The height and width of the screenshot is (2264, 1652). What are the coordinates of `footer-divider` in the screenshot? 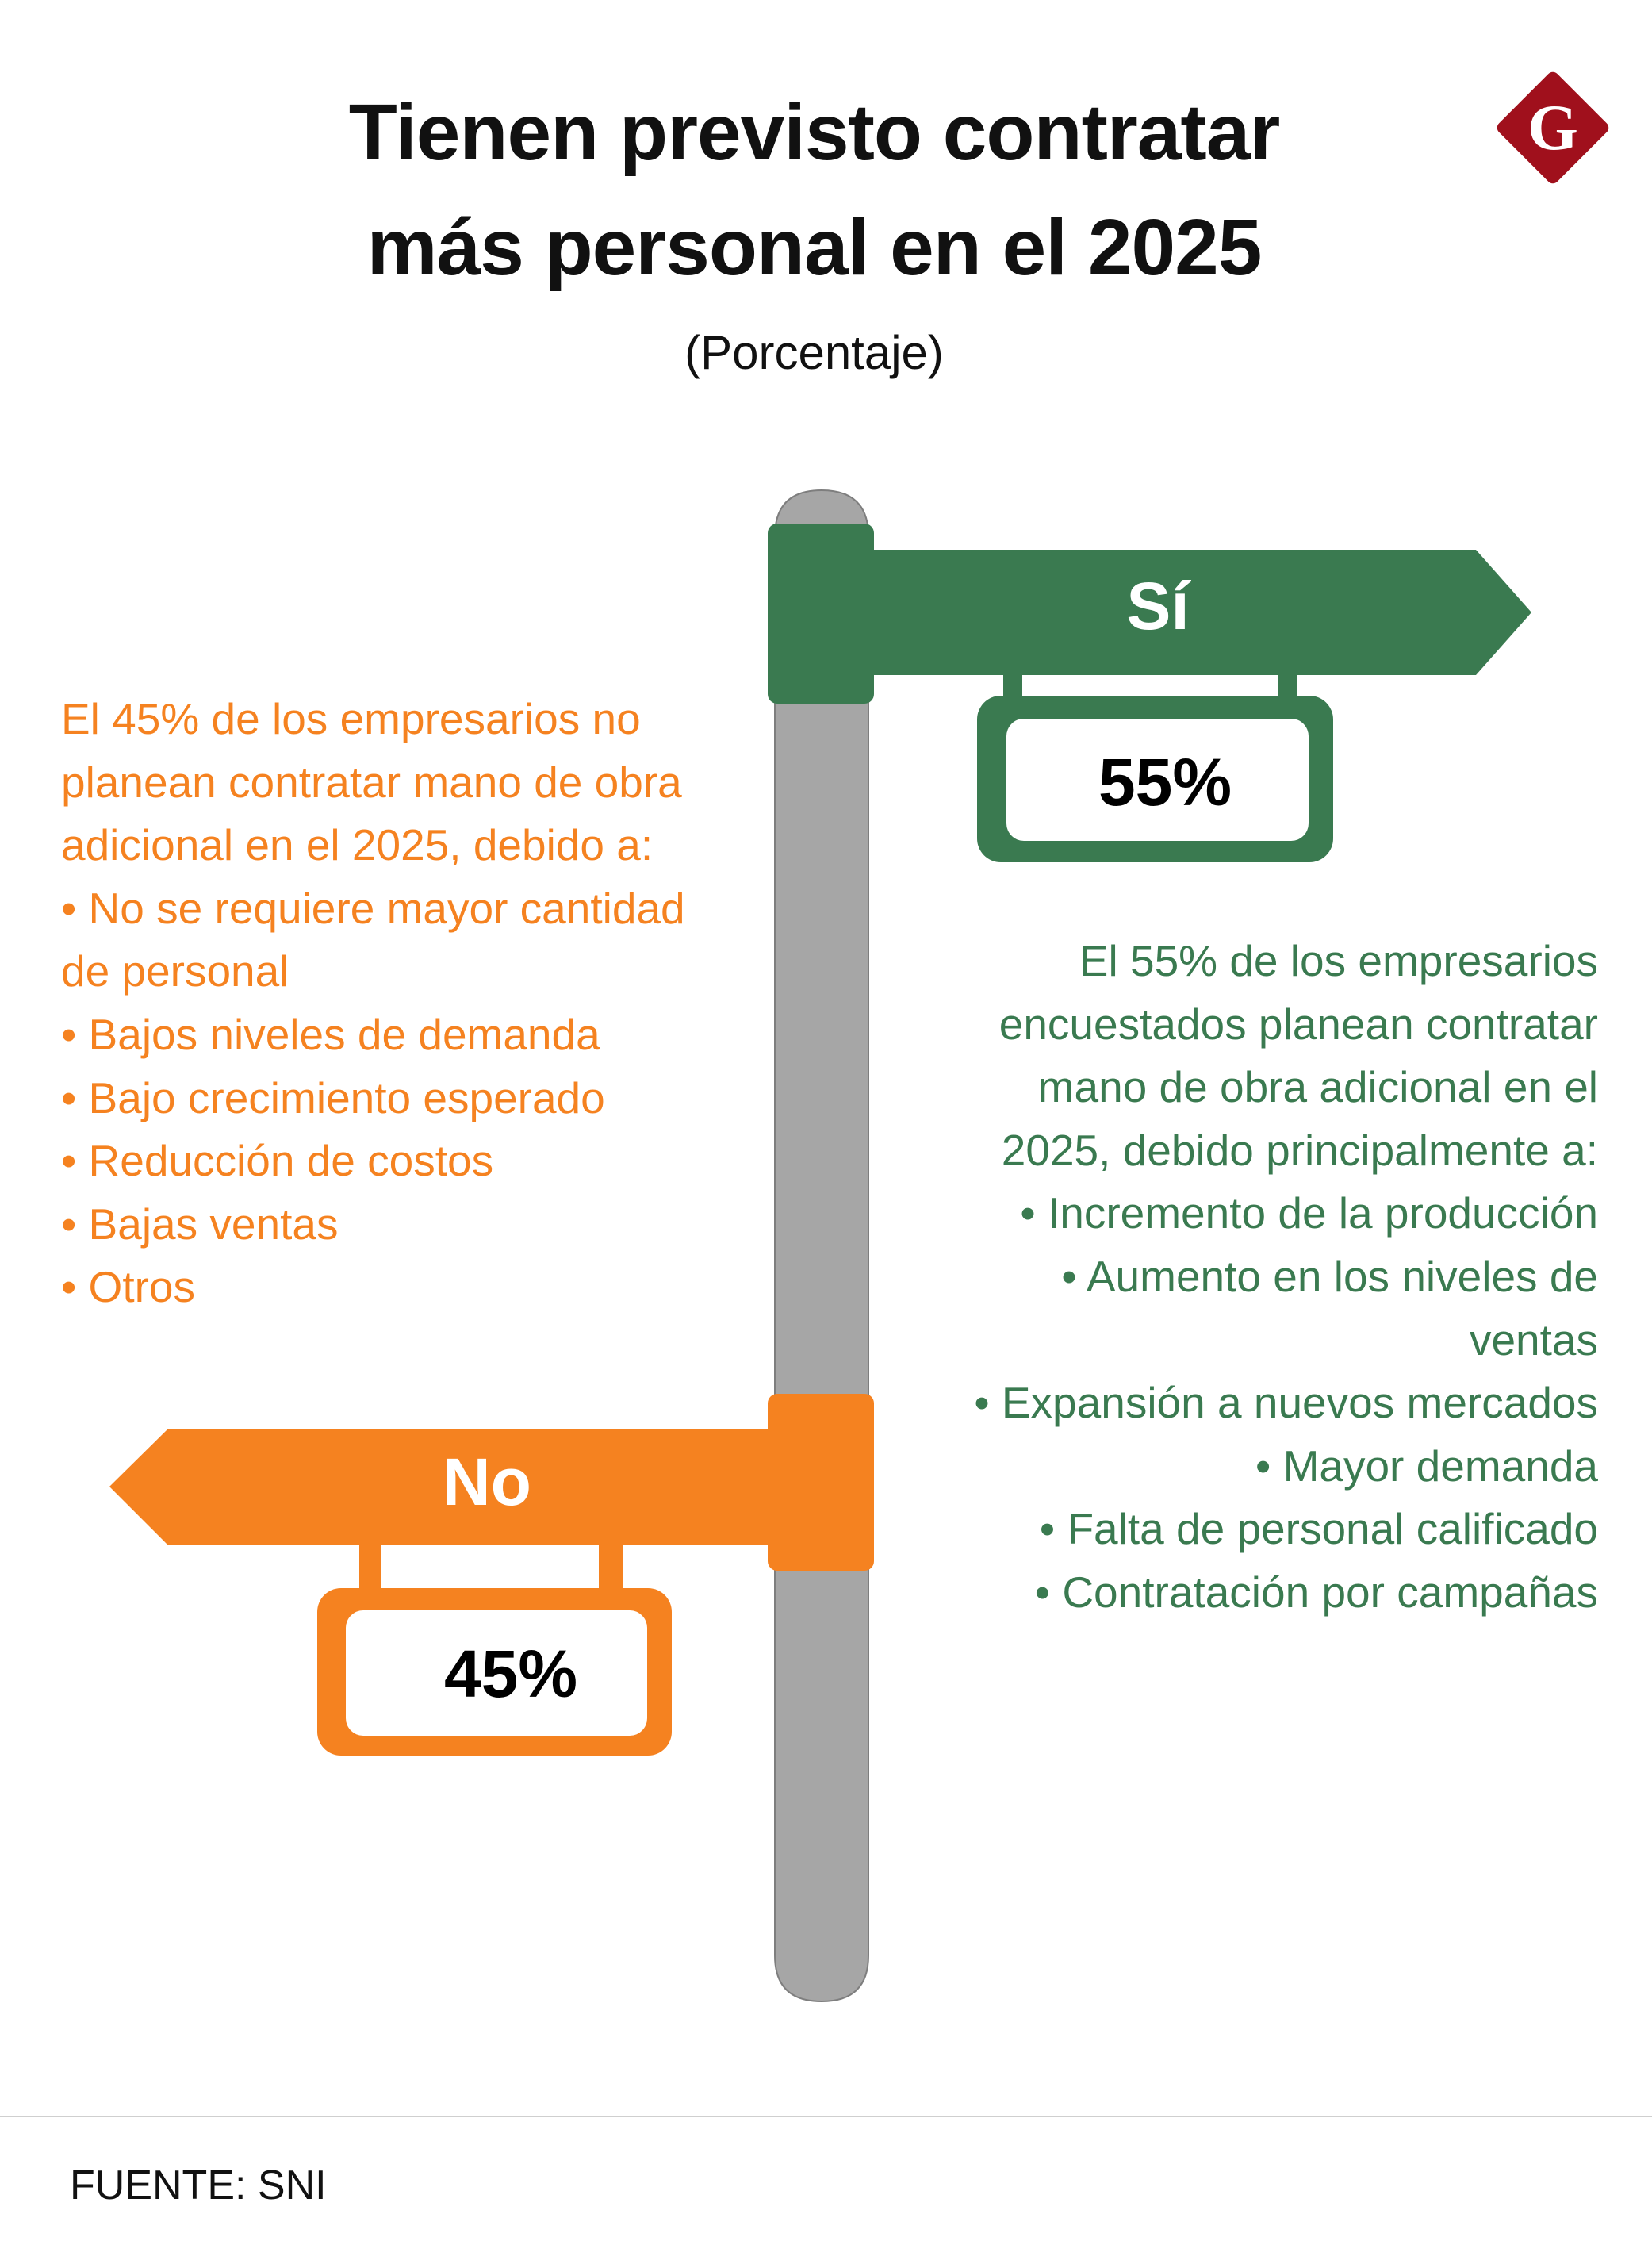 It's located at (826, 2117).